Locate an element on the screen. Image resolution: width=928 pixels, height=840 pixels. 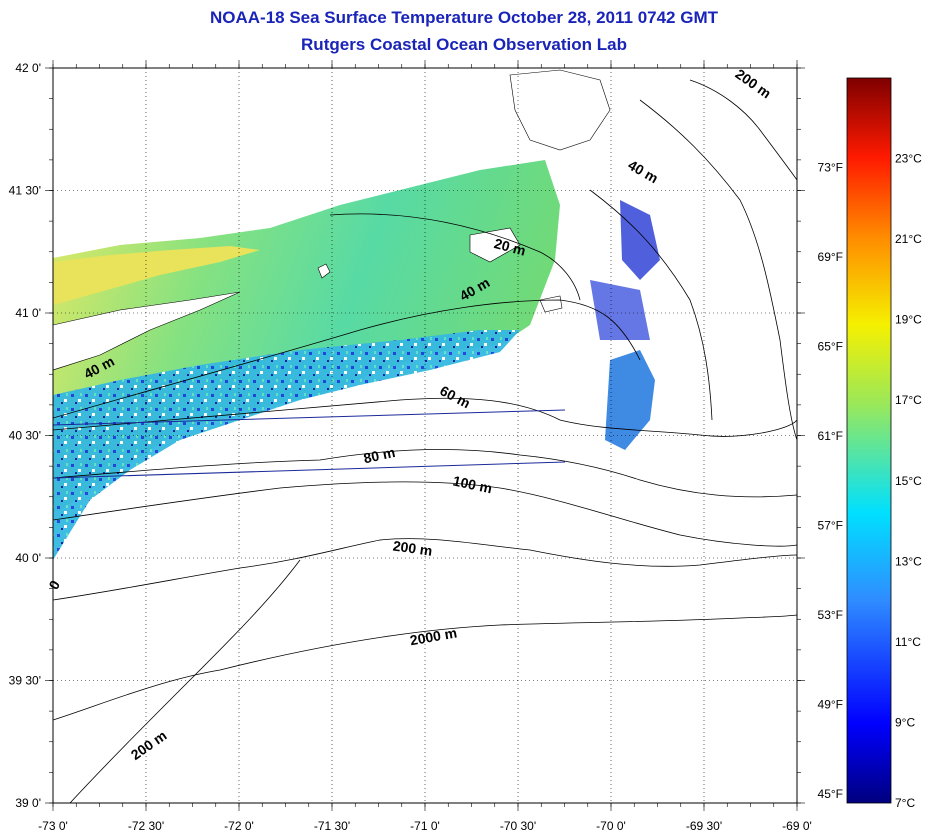
map-subtitle: Rutgers Coastal Ocean Observation Lab is located at coordinates (464, 44).